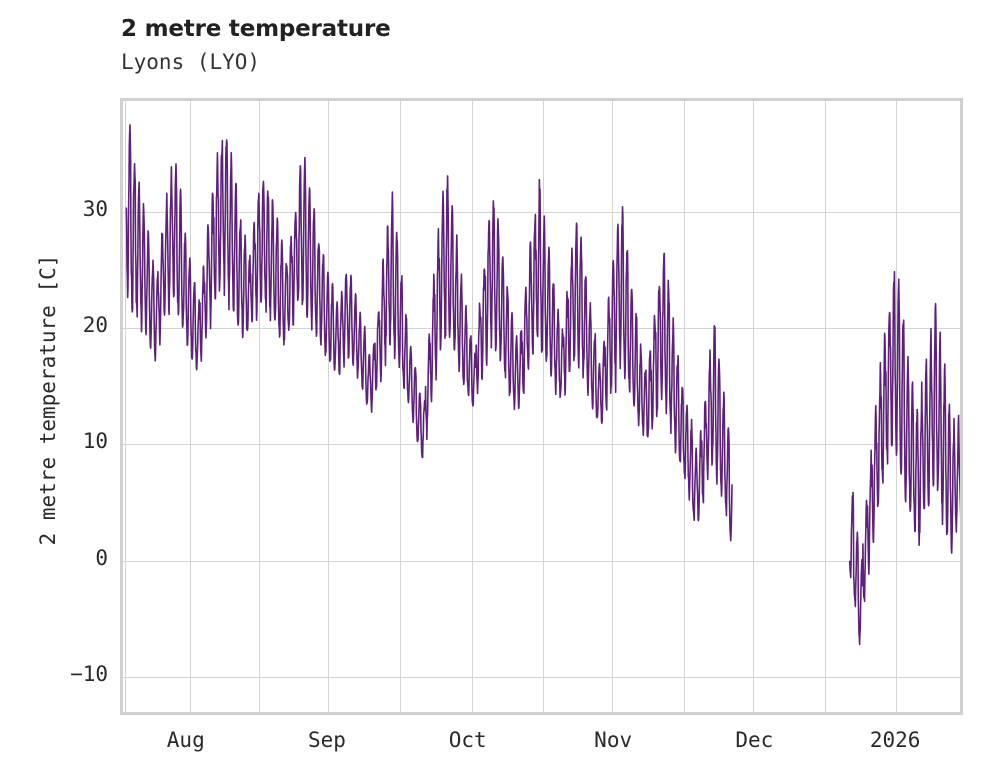 The image size is (981, 782). What do you see at coordinates (754, 740) in the screenshot?
I see `x-tick-label: Dec` at bounding box center [754, 740].